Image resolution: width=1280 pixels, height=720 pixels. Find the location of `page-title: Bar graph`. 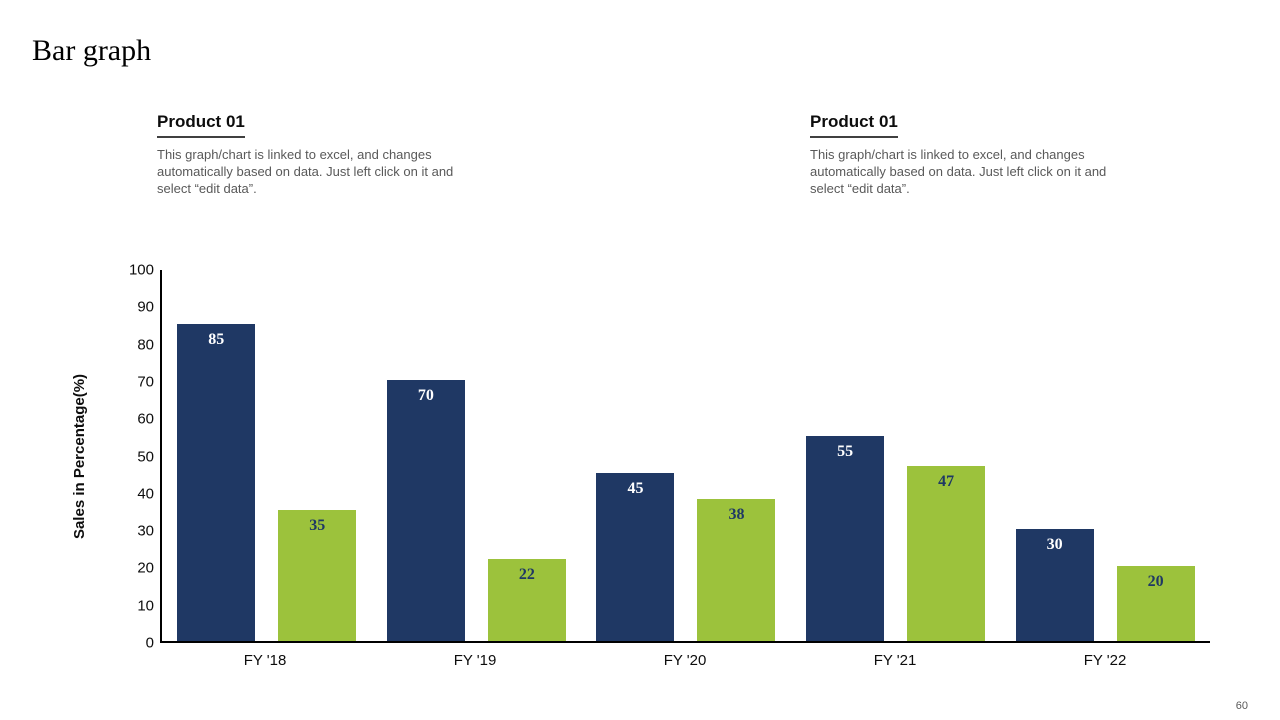

page-title: Bar graph is located at coordinates (92, 50).